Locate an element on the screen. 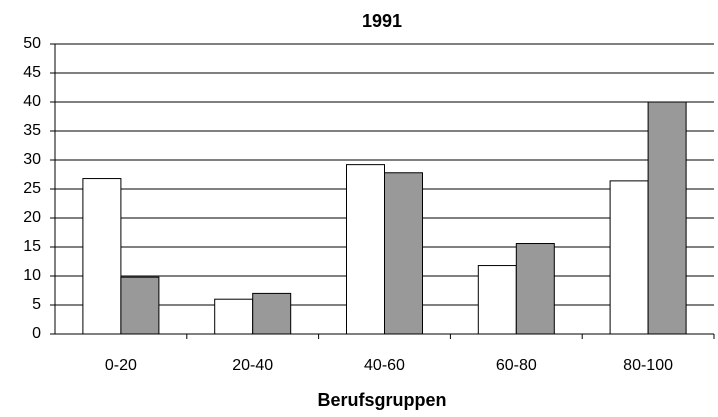 The height and width of the screenshot is (417, 718). y-tick-label: 35 is located at coordinates (32, 130).